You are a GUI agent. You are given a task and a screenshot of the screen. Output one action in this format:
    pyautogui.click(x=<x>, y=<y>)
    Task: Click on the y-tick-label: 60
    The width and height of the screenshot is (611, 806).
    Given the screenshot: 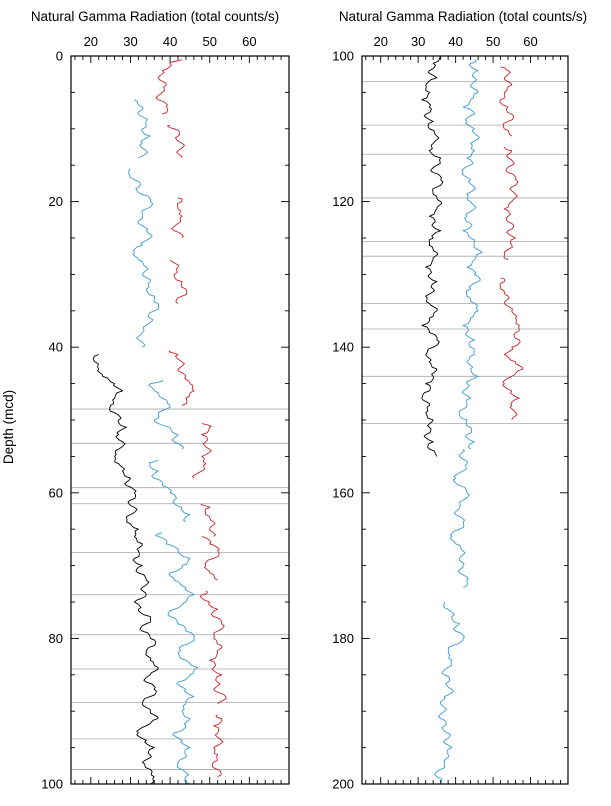 What is the action you would take?
    pyautogui.click(x=56, y=492)
    